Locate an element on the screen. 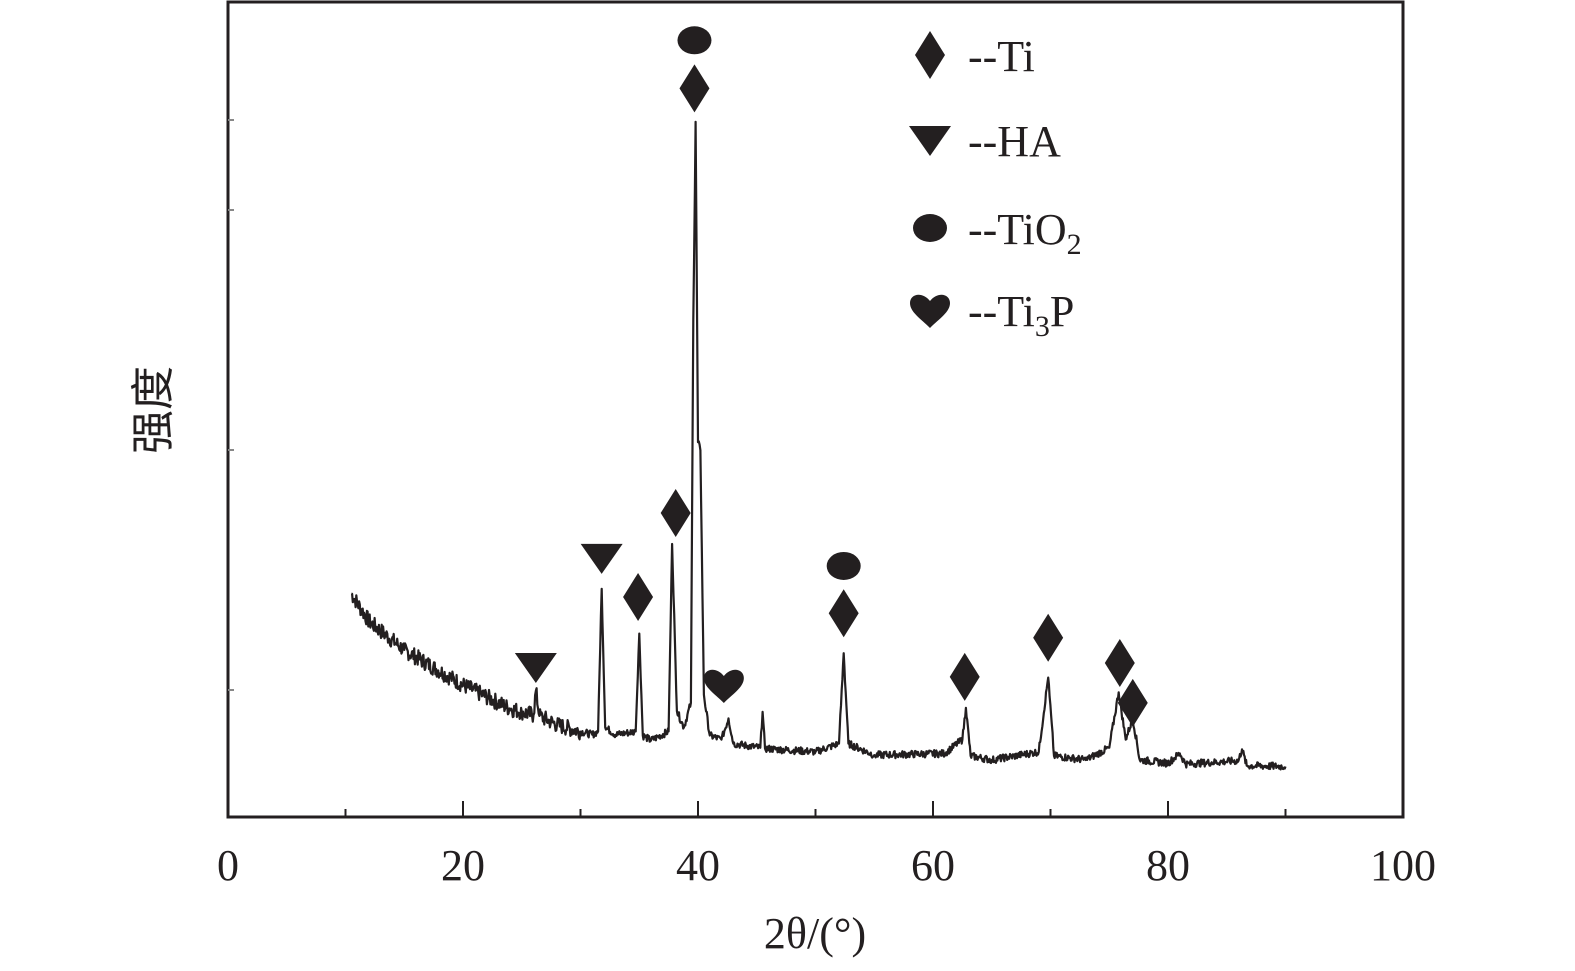 The image size is (1575, 971). x-tick-label: 20 is located at coordinates (463, 865).